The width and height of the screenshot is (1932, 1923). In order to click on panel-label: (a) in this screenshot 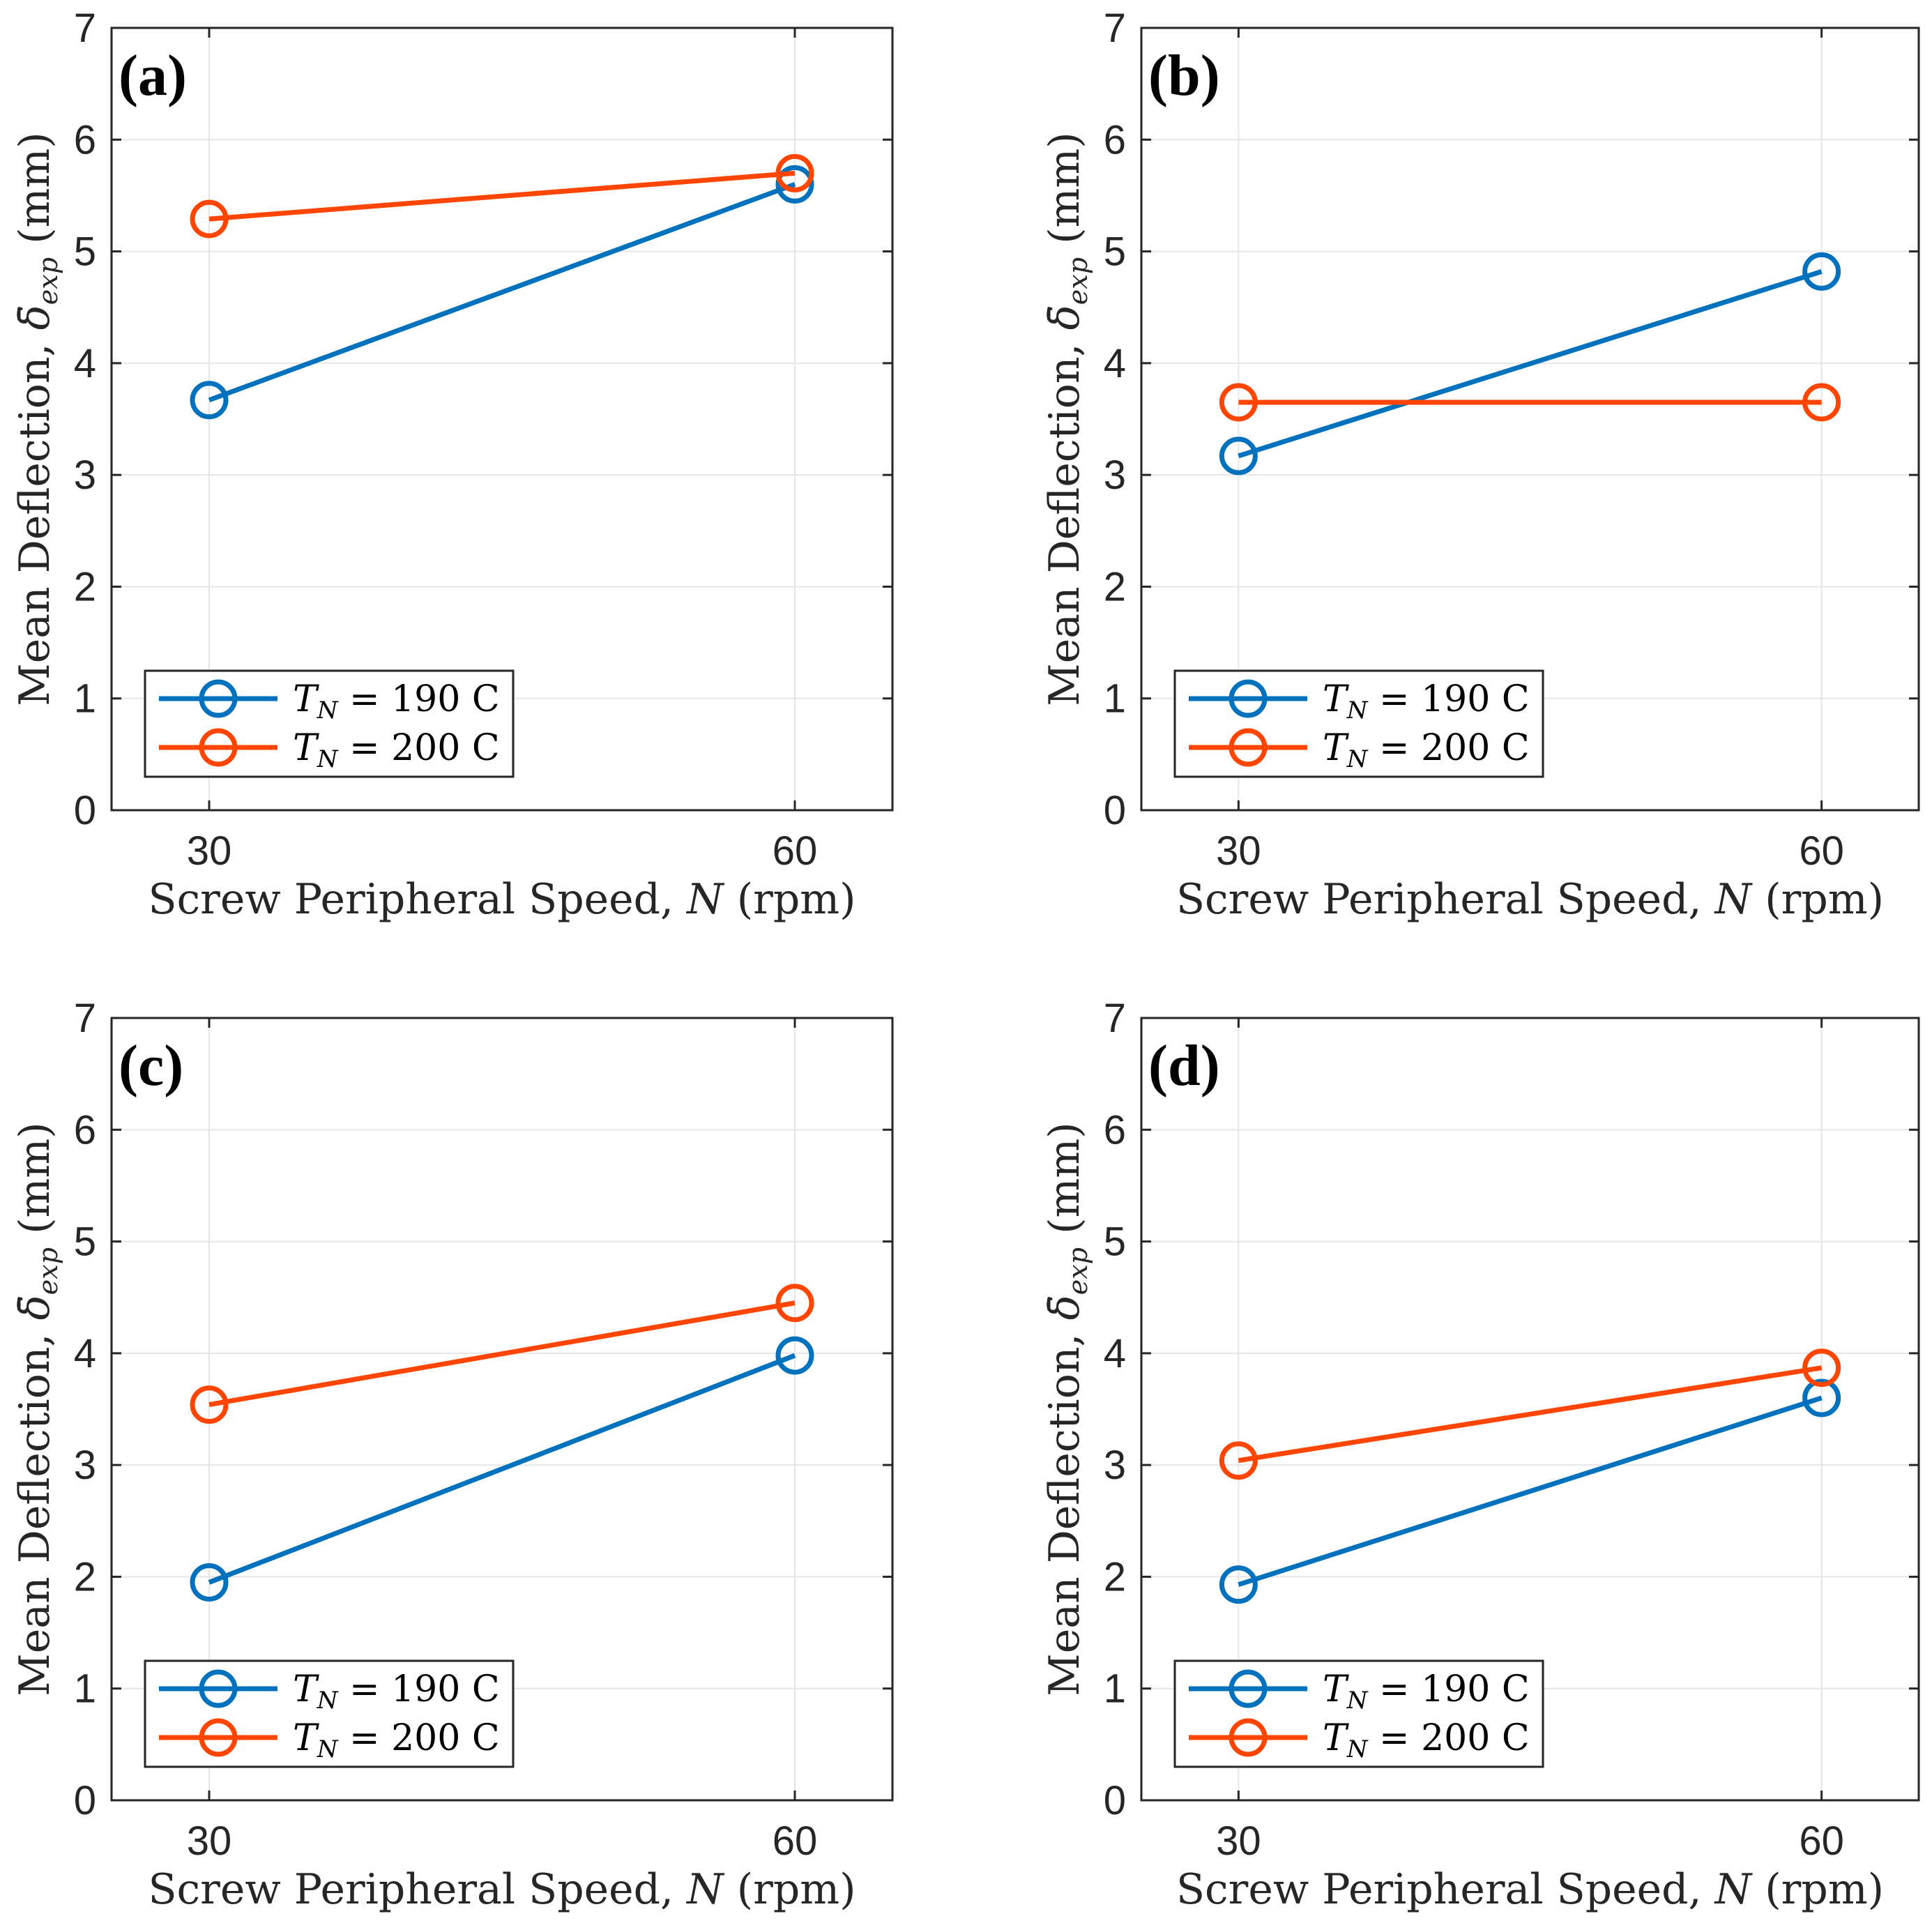, I will do `click(153, 75)`.